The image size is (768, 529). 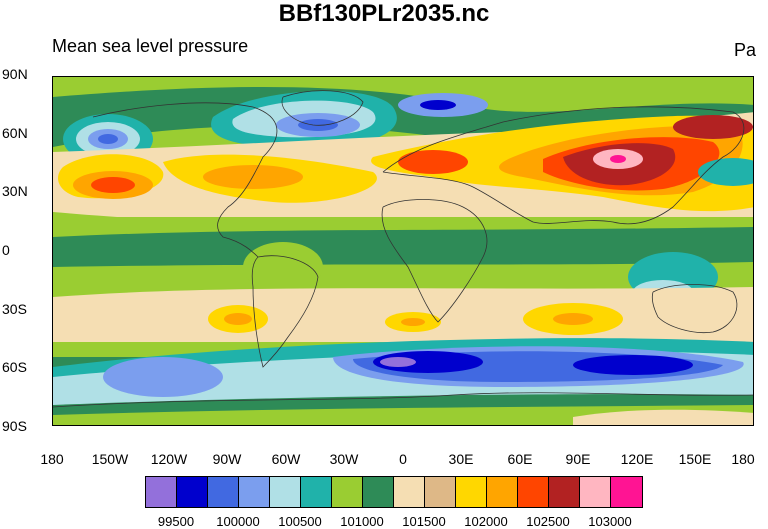 I want to click on north-pacific-high-inner, so click(x=113, y=185).